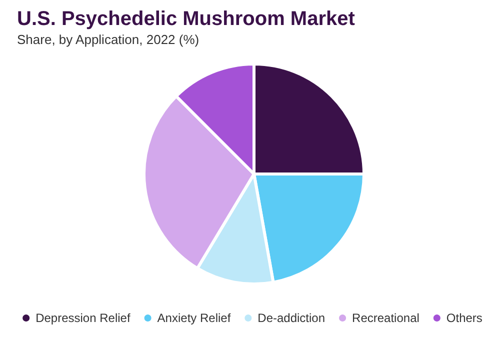  Describe the element at coordinates (292, 318) in the screenshot. I see `legend-label: De-addiction` at that location.